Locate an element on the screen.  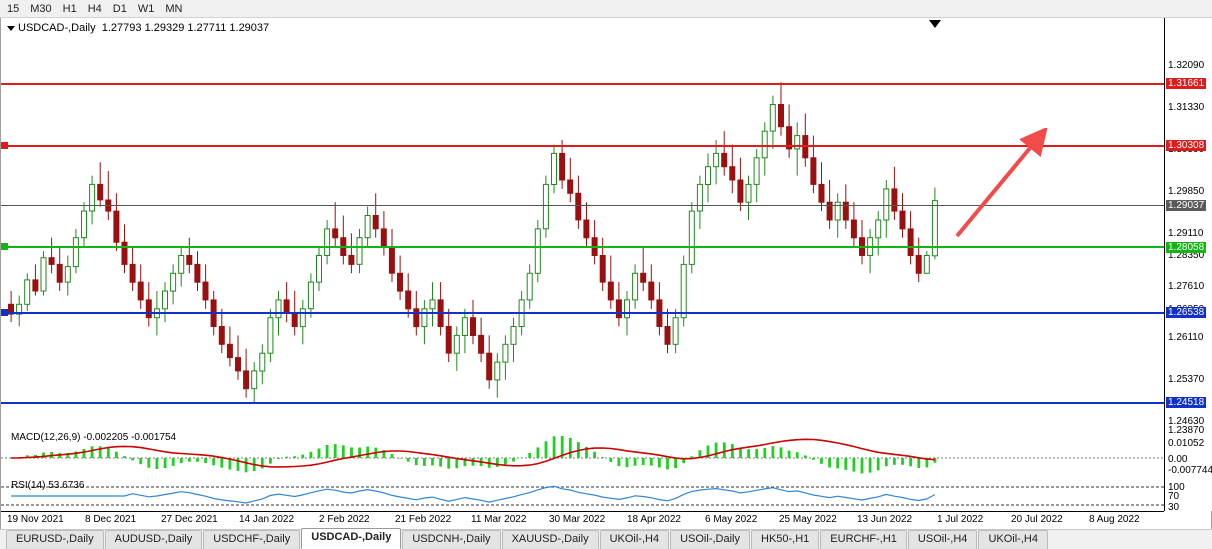
price-tag-support-blue-2: 1.24518 is located at coordinates (1186, 402).